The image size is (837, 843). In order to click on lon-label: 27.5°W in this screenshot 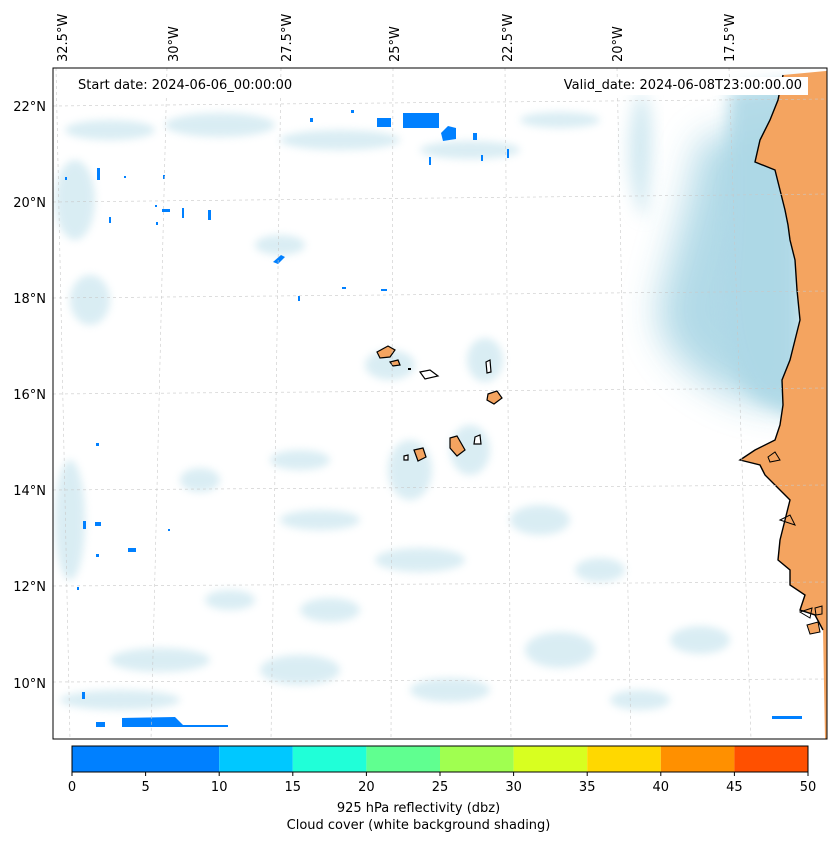, I will do `click(287, 38)`.